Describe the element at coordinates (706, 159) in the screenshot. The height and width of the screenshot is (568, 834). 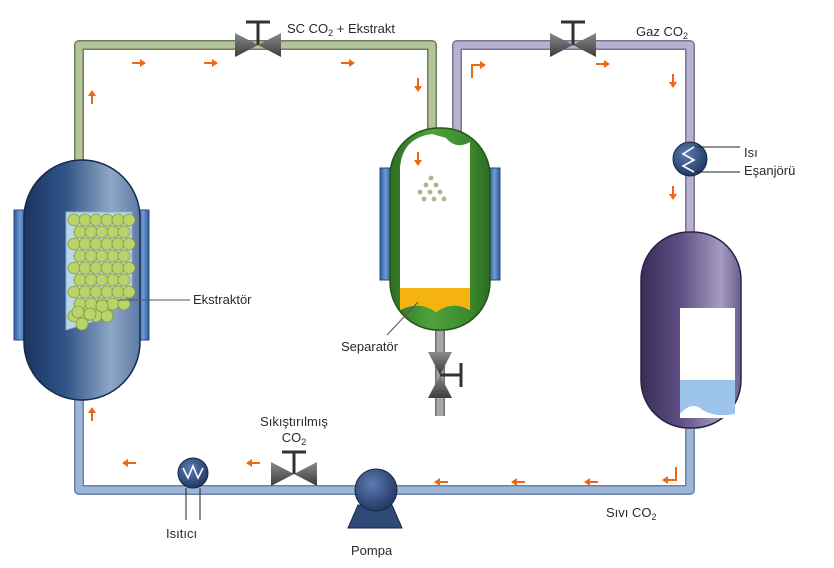
I see `heat-exchanger` at that location.